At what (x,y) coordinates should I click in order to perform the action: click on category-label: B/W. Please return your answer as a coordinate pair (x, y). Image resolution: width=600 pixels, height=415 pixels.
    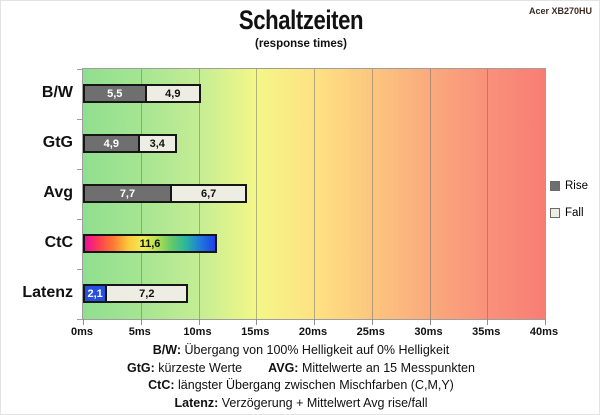
    Looking at the image, I should click on (57, 92).